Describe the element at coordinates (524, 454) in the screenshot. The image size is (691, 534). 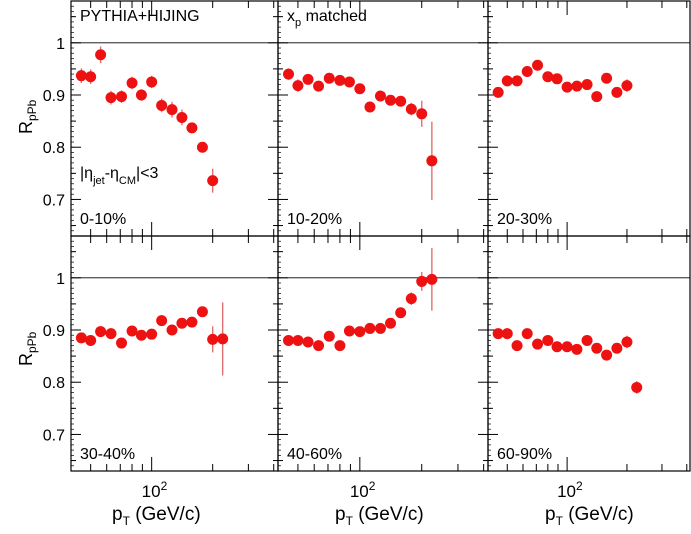
I see `centrality-label: 60-90%` at that location.